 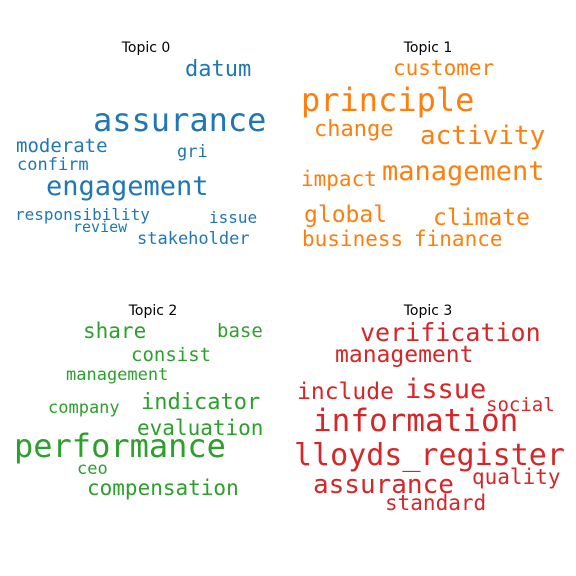 I want to click on topic-2-word: base, so click(x=240, y=331).